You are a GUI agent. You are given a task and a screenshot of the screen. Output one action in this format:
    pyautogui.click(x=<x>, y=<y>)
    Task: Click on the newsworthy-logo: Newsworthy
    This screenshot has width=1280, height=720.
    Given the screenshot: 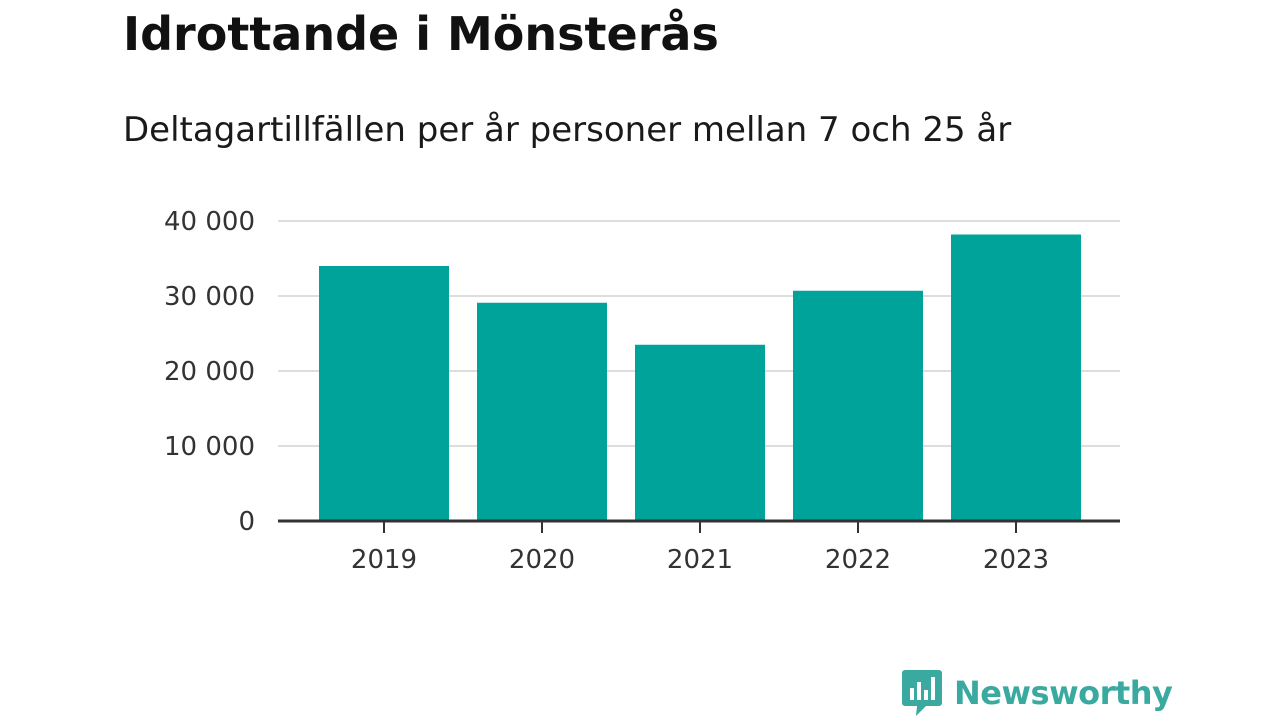 What is the action you would take?
    pyautogui.click(x=1037, y=693)
    